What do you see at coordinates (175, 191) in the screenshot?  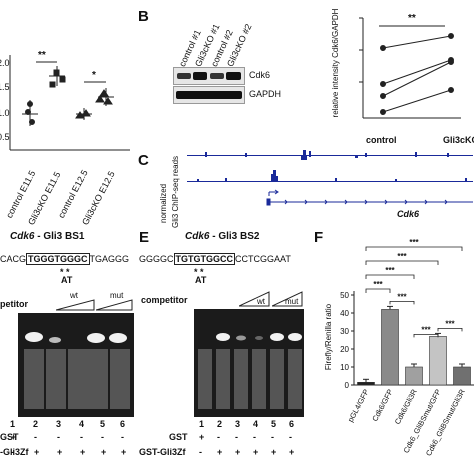 I see `panel-c-ylabel-2: Gli3 ChIP-seq reads` at bounding box center [175, 191].